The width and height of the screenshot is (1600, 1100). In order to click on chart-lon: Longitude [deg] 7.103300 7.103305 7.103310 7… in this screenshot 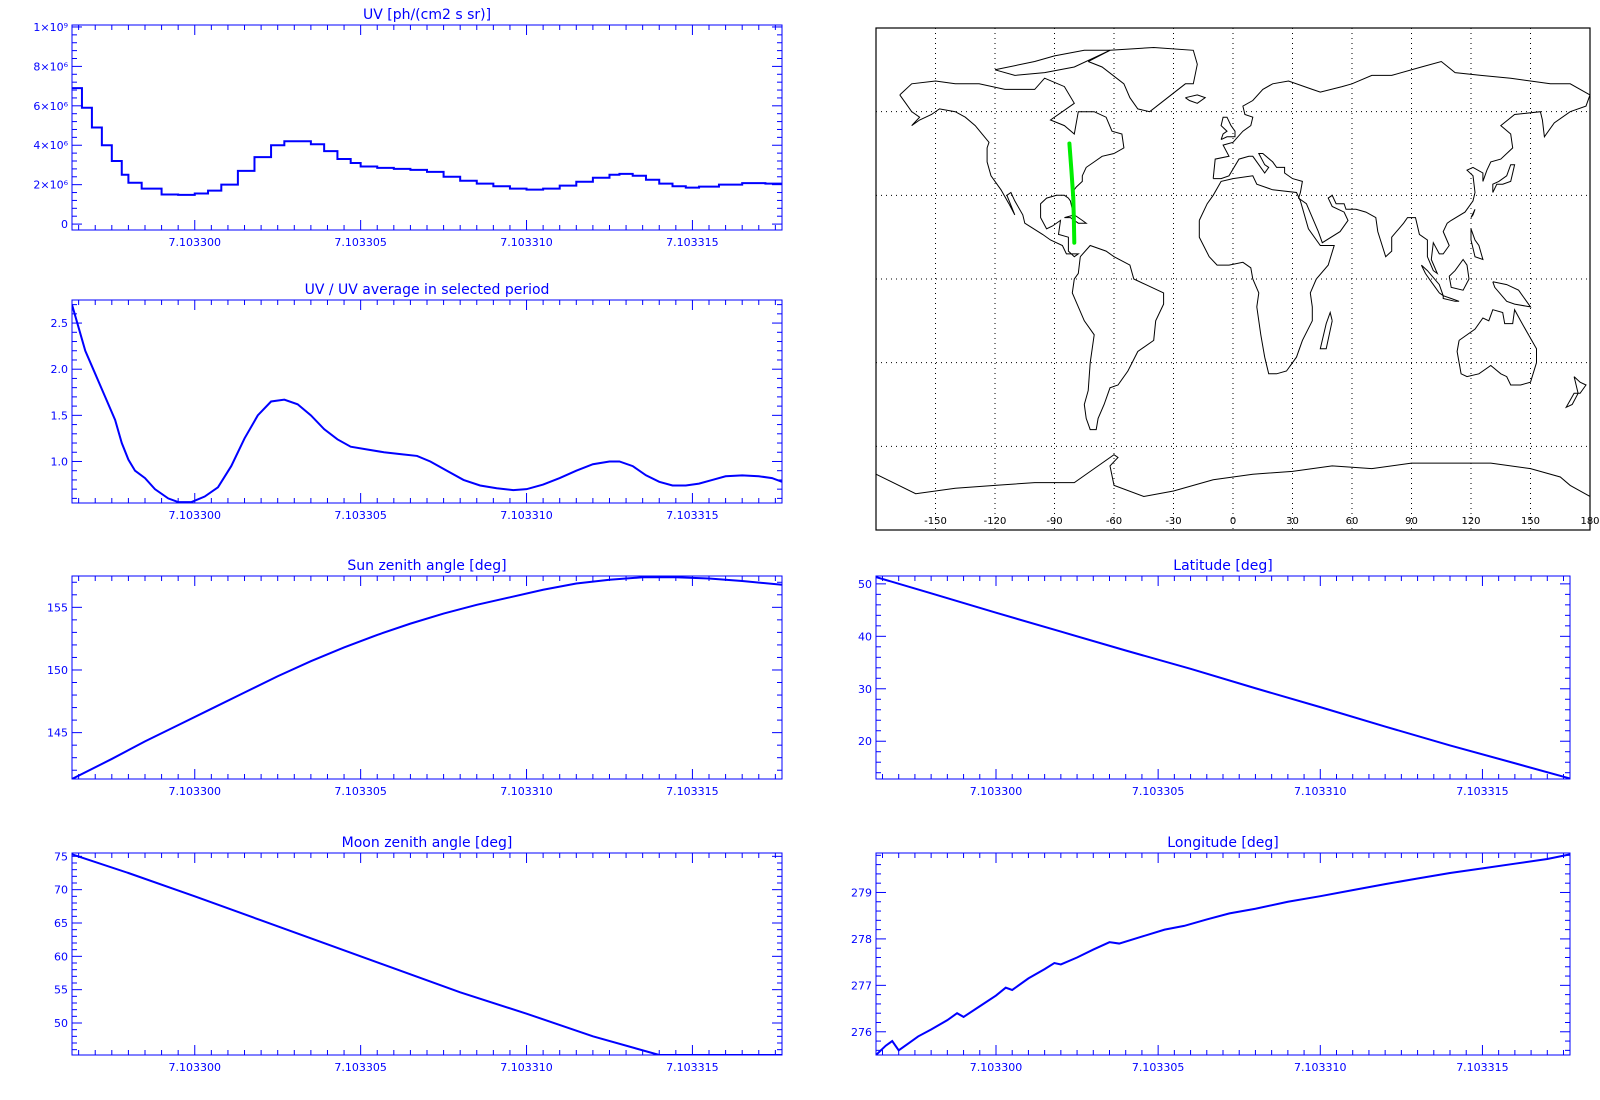, I will do `click(1211, 954)`.